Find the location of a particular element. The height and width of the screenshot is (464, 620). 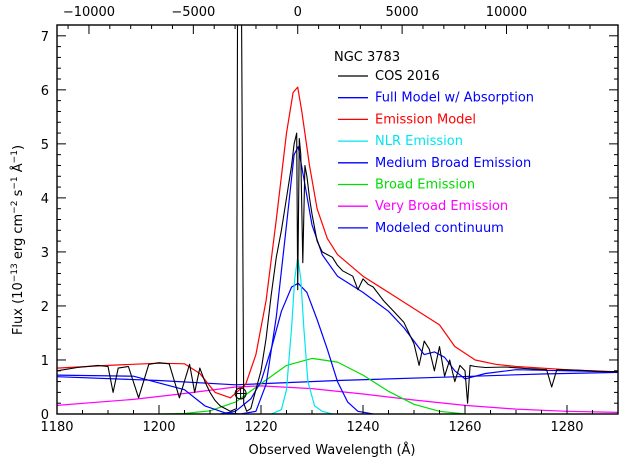

y-tick-label: 6 is located at coordinates (45, 91).